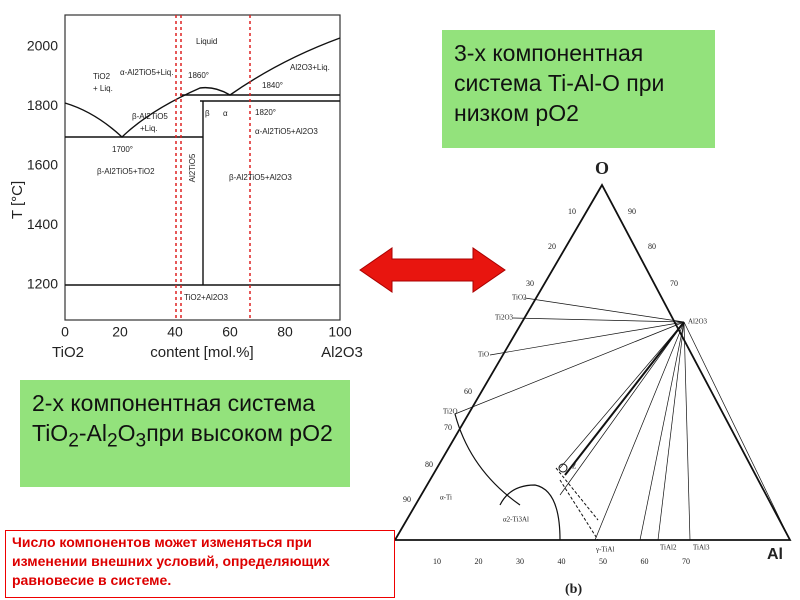 Image resolution: width=800 pixels, height=600 pixels. What do you see at coordinates (192, 167) in the screenshot?
I see `phase-label: Al2TiO5` at bounding box center [192, 167].